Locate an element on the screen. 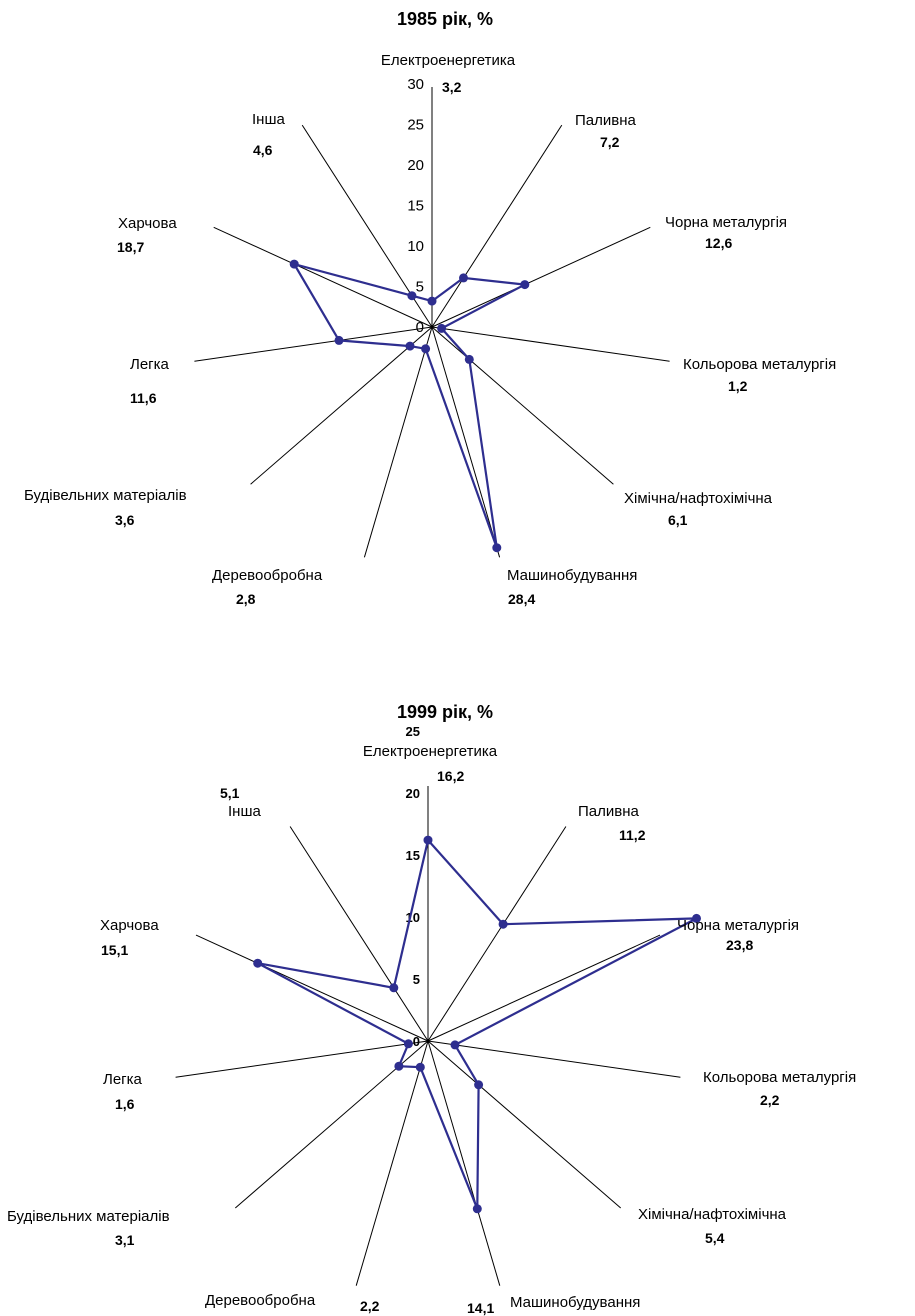 The width and height of the screenshot is (915, 1316). tick-label-5: 5 is located at coordinates (420, 287).